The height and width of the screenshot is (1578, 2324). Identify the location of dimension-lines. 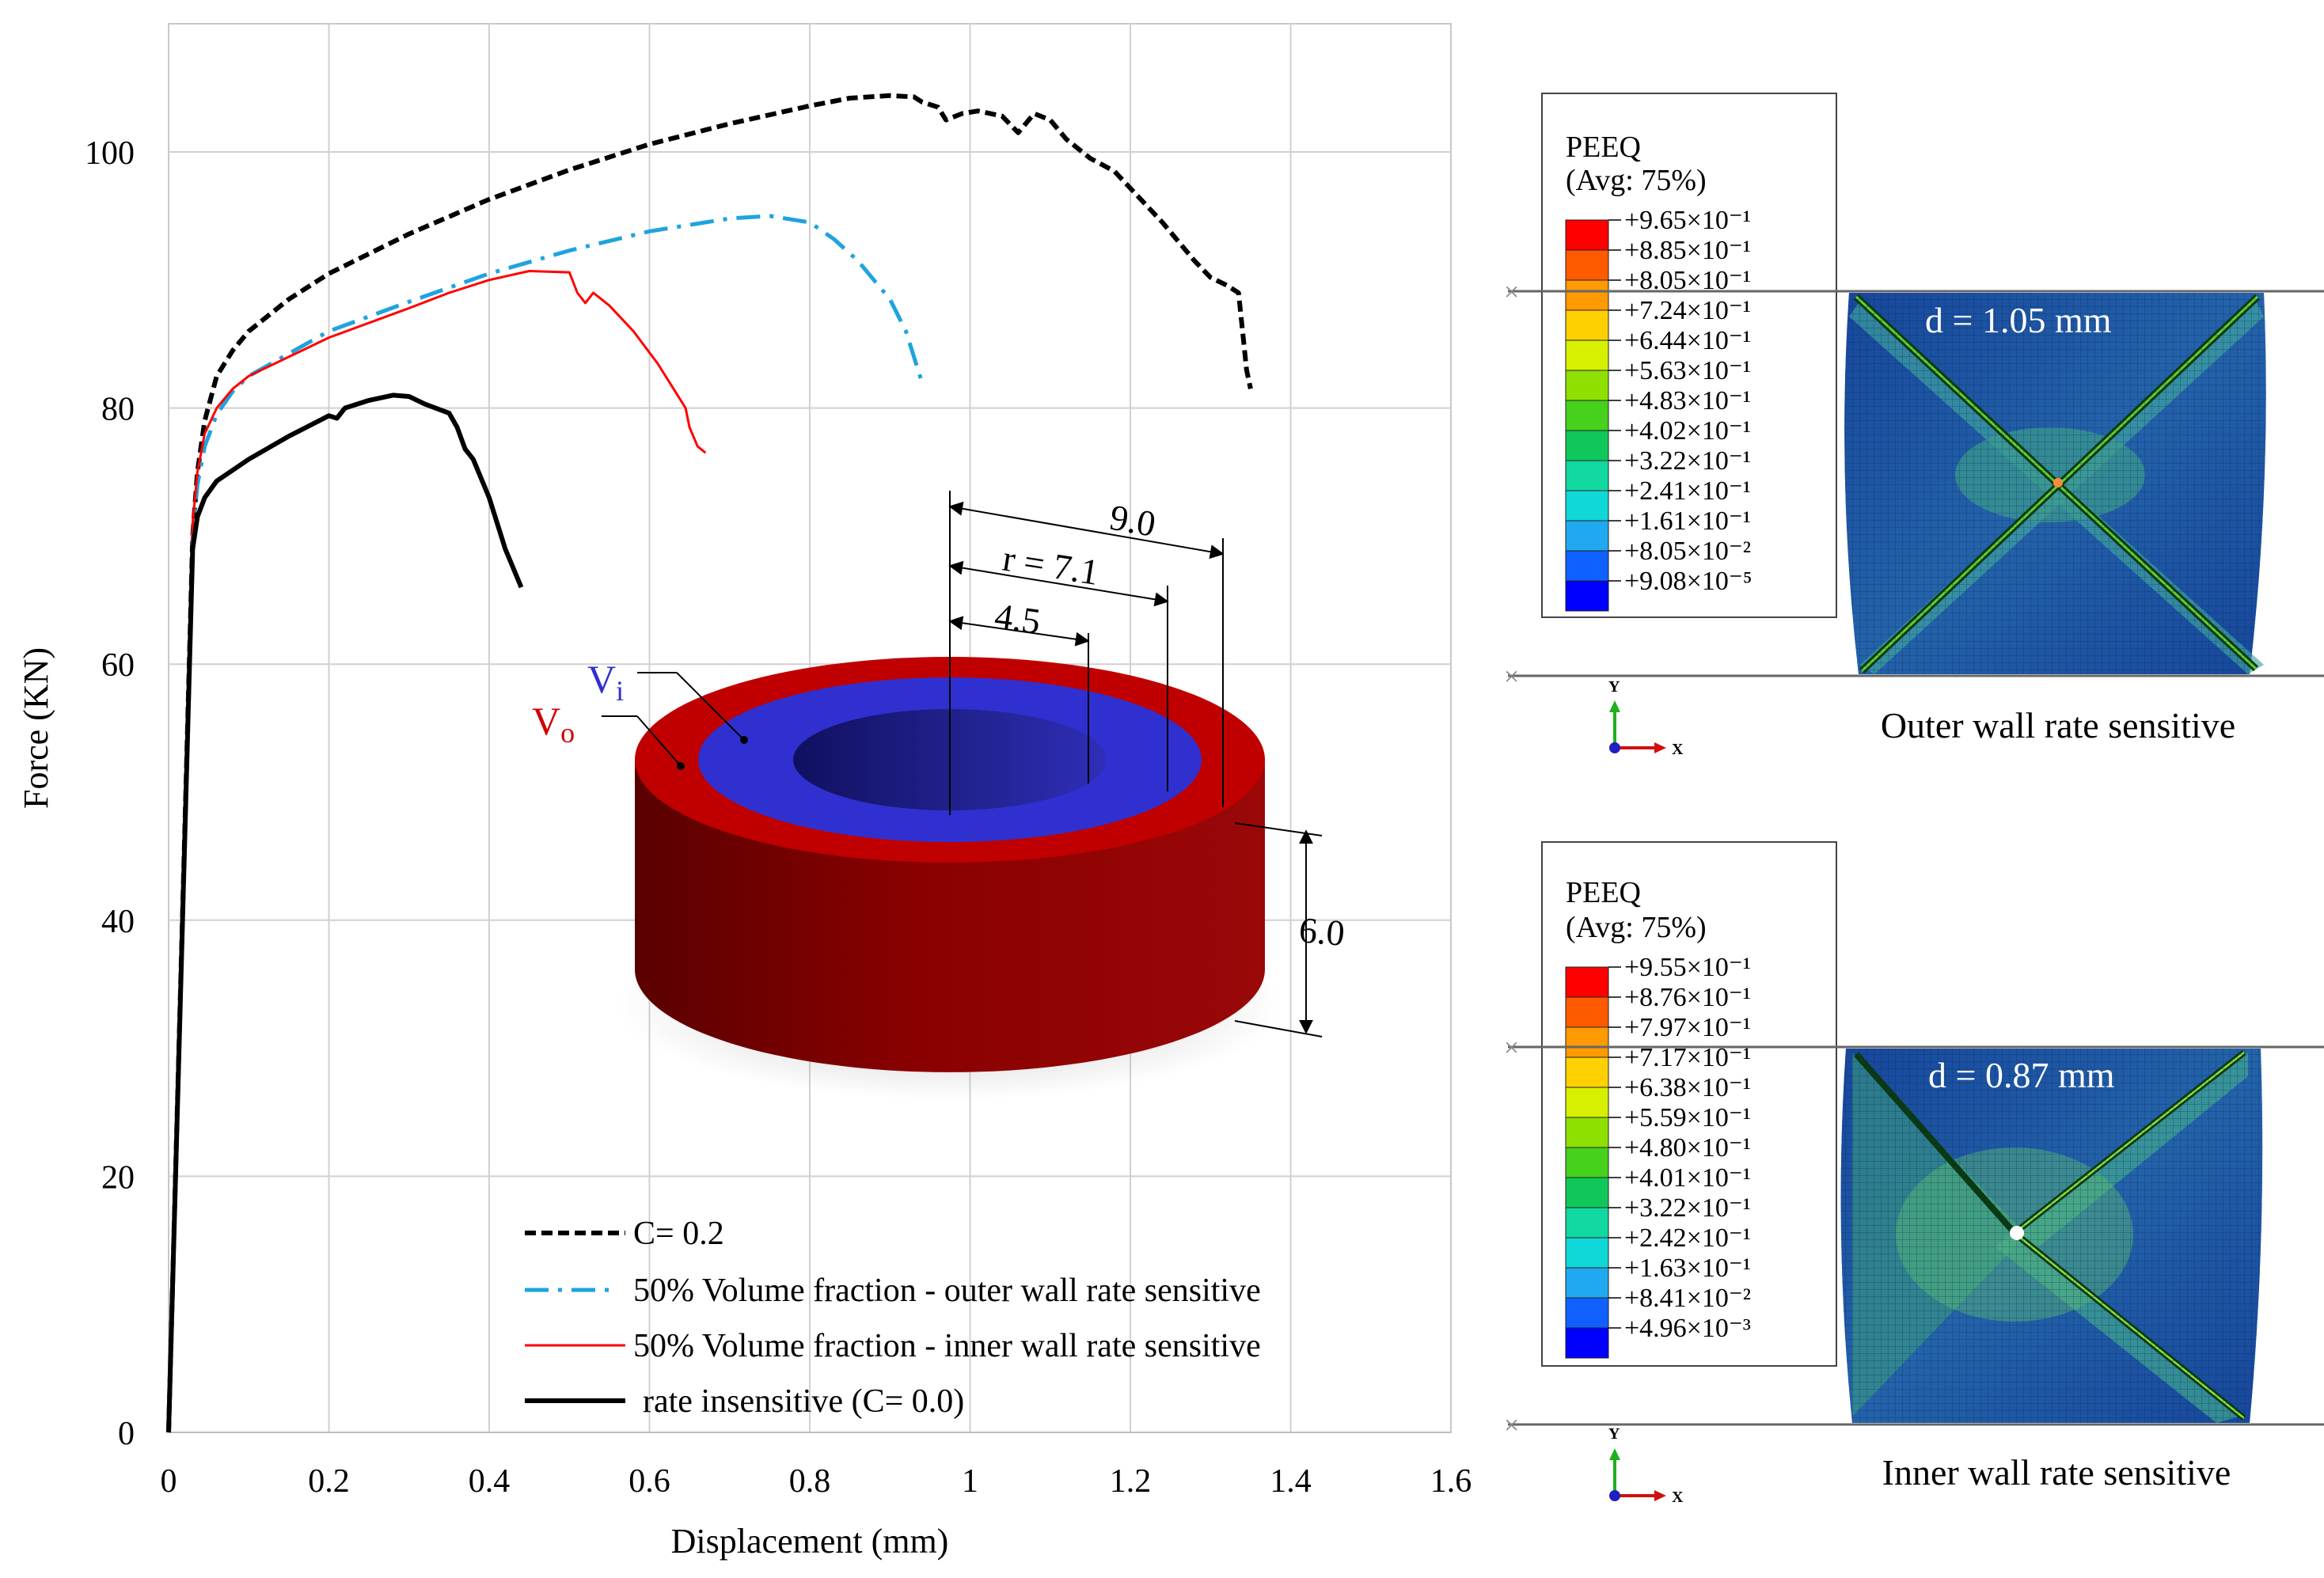
(963, 764).